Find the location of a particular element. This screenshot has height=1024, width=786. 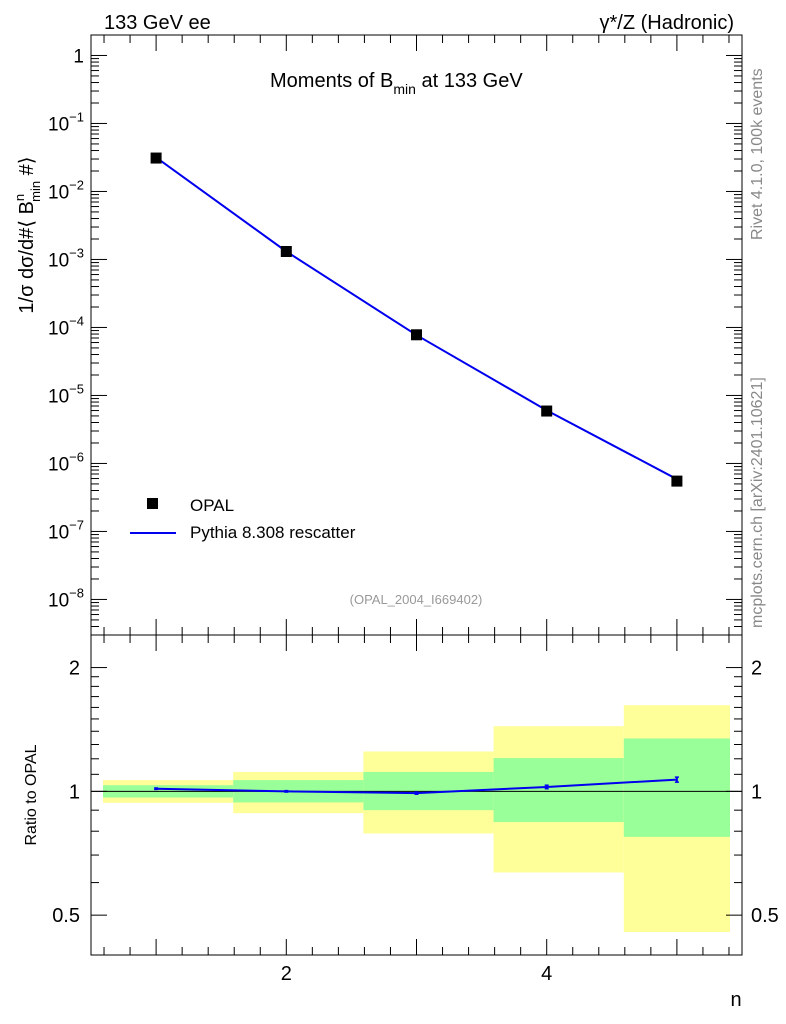

ratio-error-bars is located at coordinates (416, 785).